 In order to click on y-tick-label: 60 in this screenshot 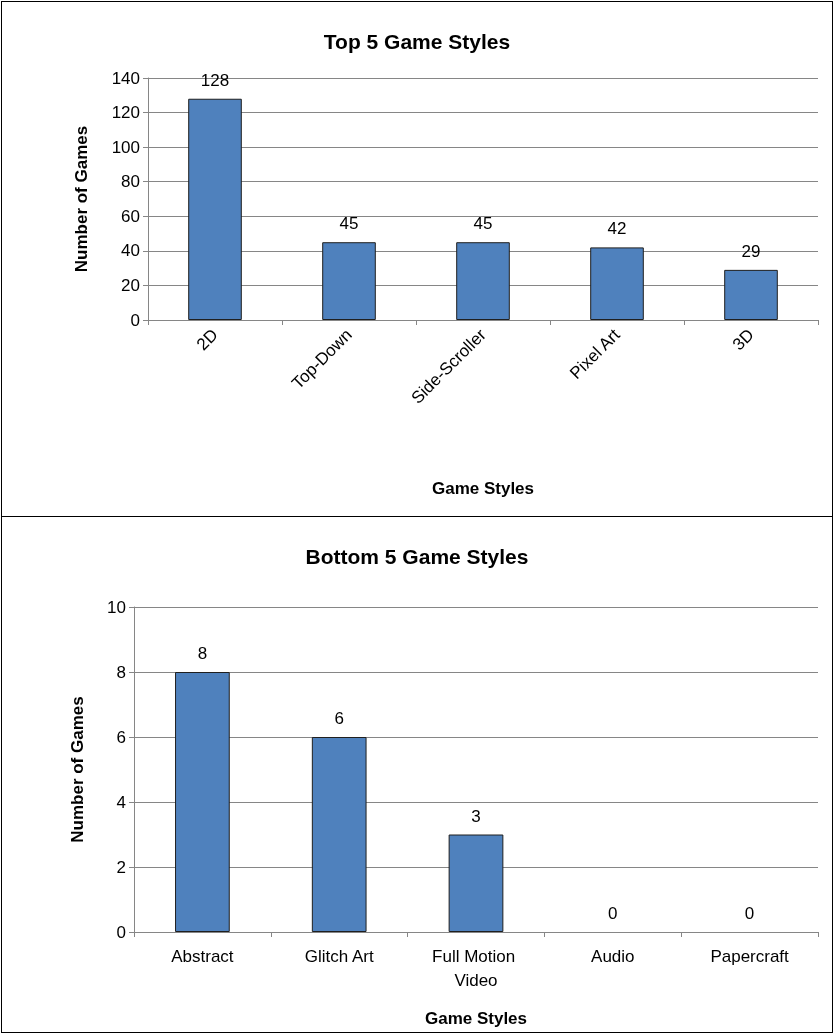, I will do `click(130, 216)`.